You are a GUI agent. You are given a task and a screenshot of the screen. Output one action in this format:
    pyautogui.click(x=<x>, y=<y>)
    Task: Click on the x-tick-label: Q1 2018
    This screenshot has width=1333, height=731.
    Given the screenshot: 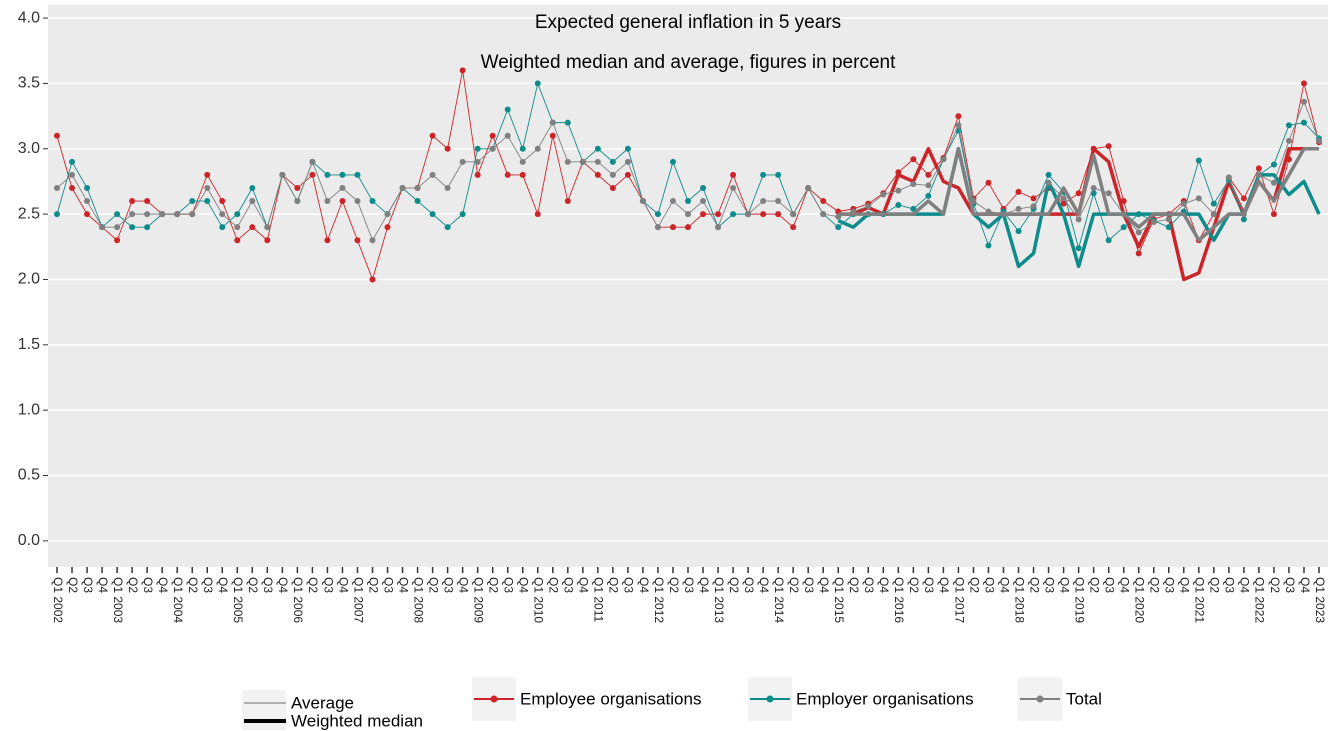 What is the action you would take?
    pyautogui.click(x=1019, y=600)
    